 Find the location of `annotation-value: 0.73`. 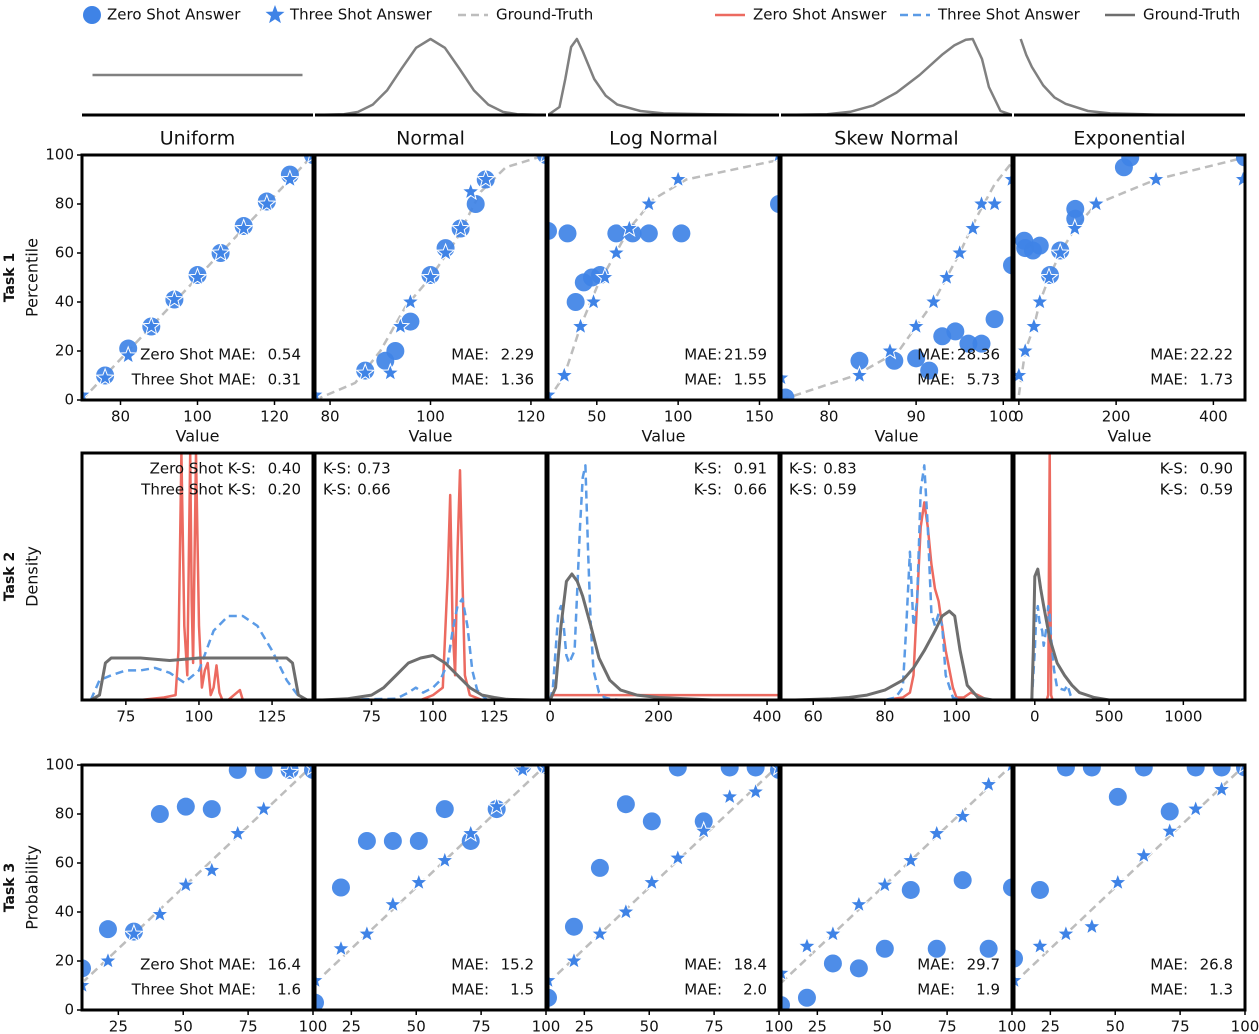

annotation-value: 0.73 is located at coordinates (373, 469).